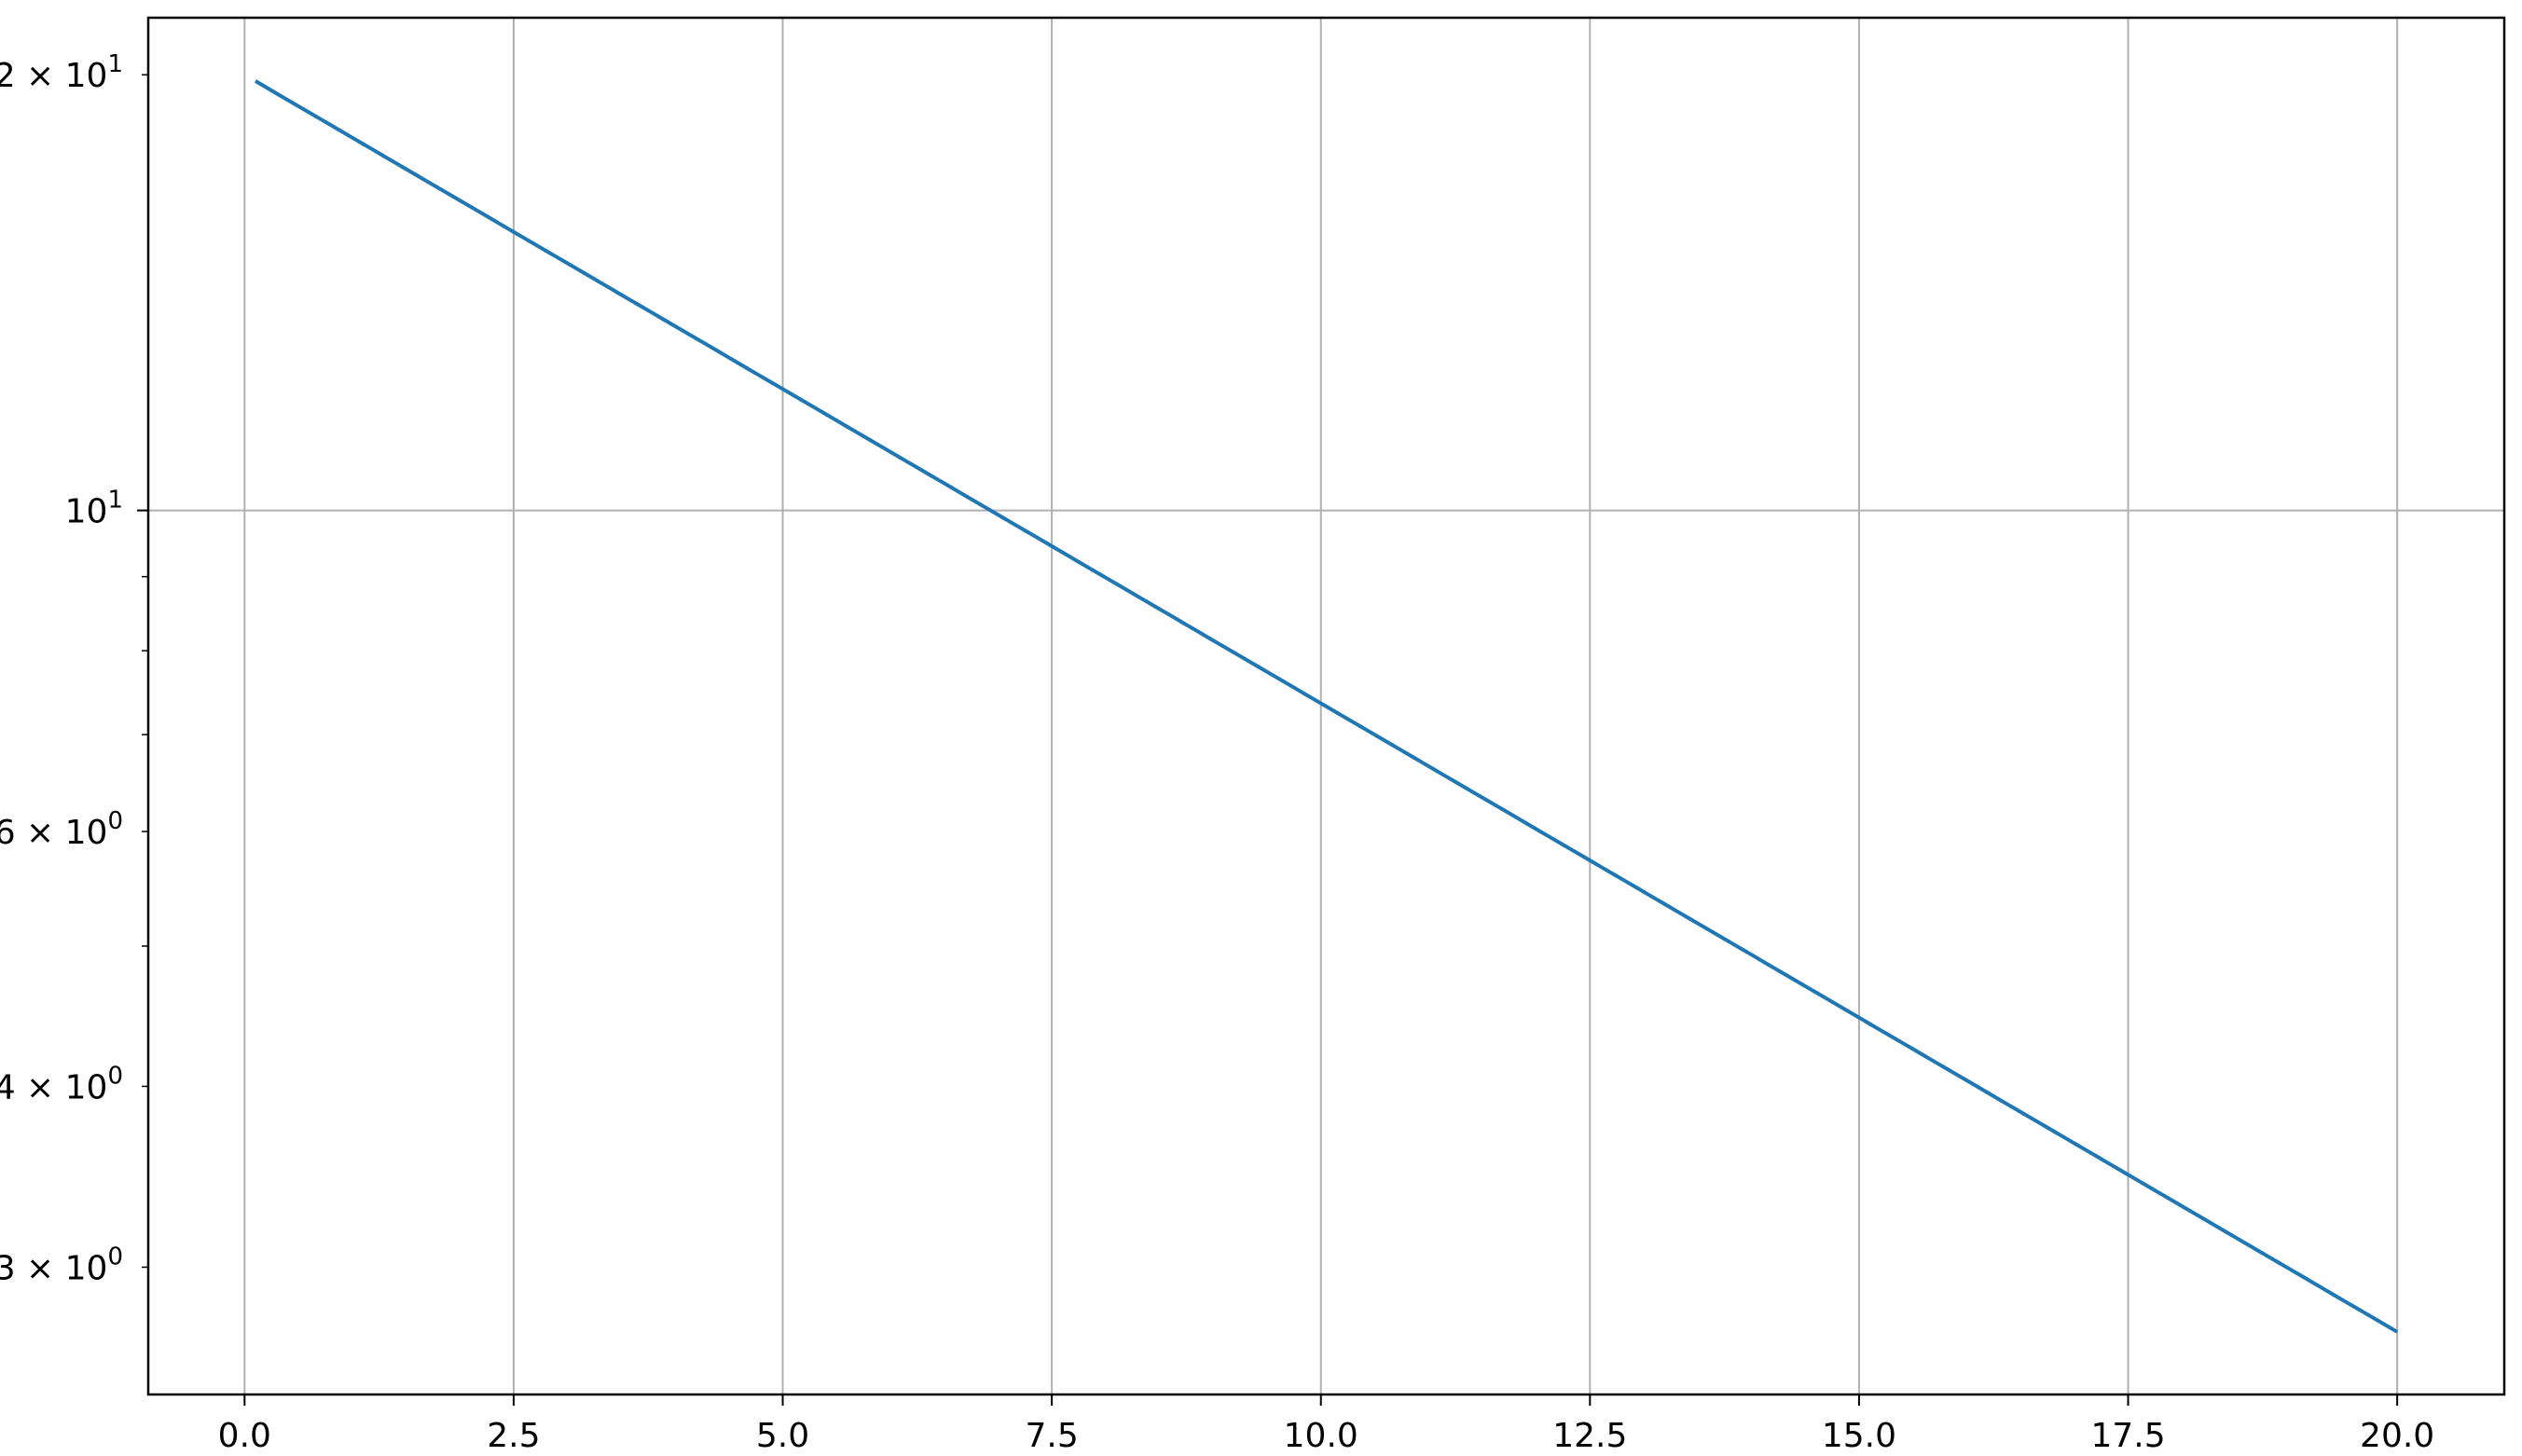 The height and width of the screenshot is (1456, 2522). What do you see at coordinates (2397, 1436) in the screenshot?
I see `x-tick-label: 20.0` at bounding box center [2397, 1436].